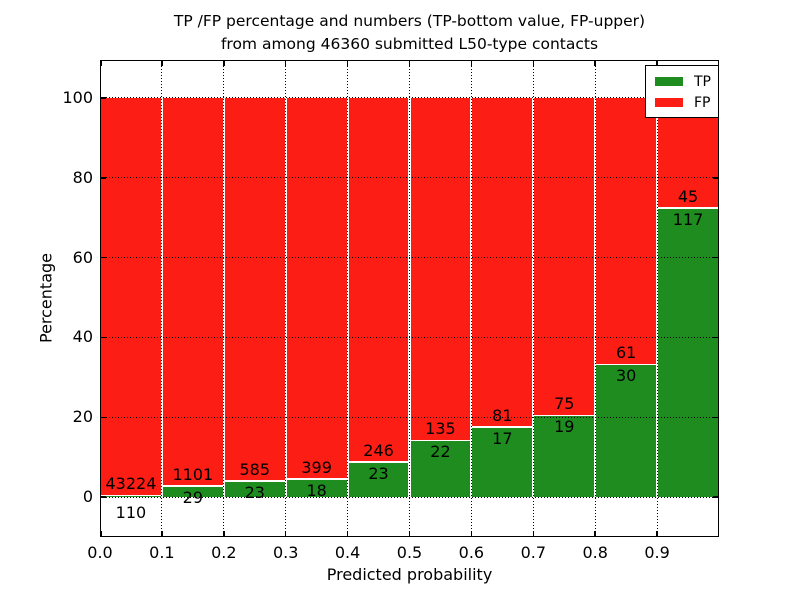  What do you see at coordinates (626, 353) in the screenshot?
I see `fp-count-label: 61` at bounding box center [626, 353].